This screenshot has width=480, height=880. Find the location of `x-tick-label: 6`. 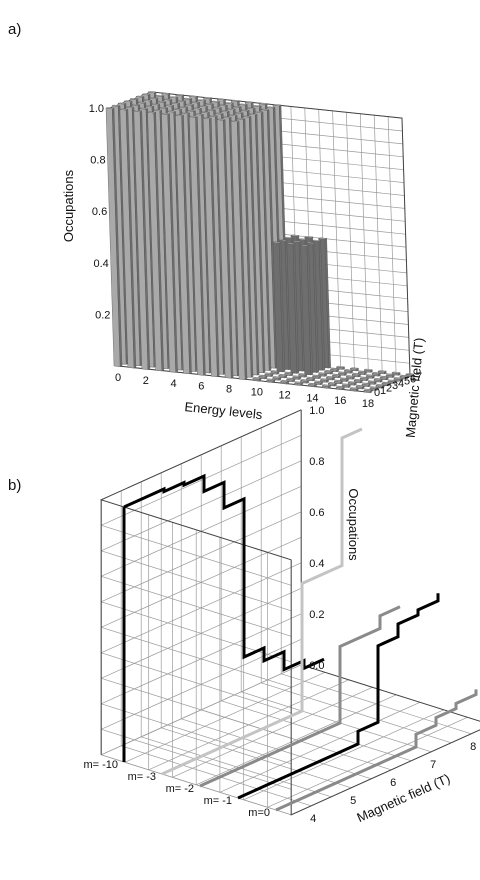

x-tick-label: 6 is located at coordinates (393, 783).